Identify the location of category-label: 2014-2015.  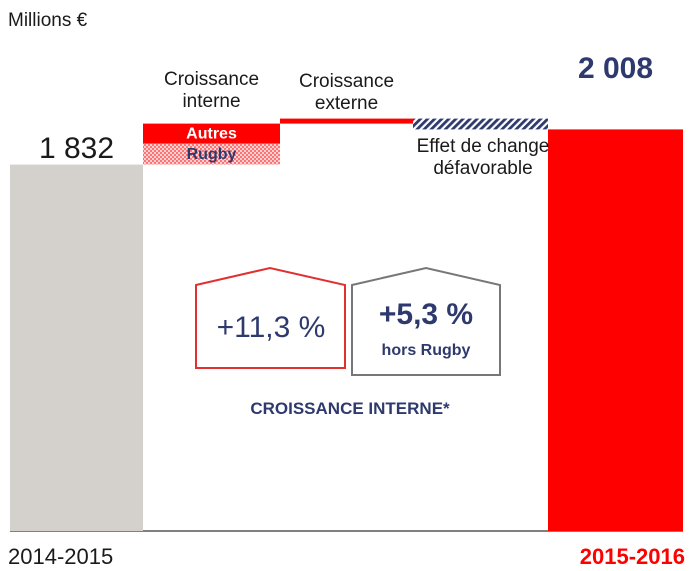
(61, 556).